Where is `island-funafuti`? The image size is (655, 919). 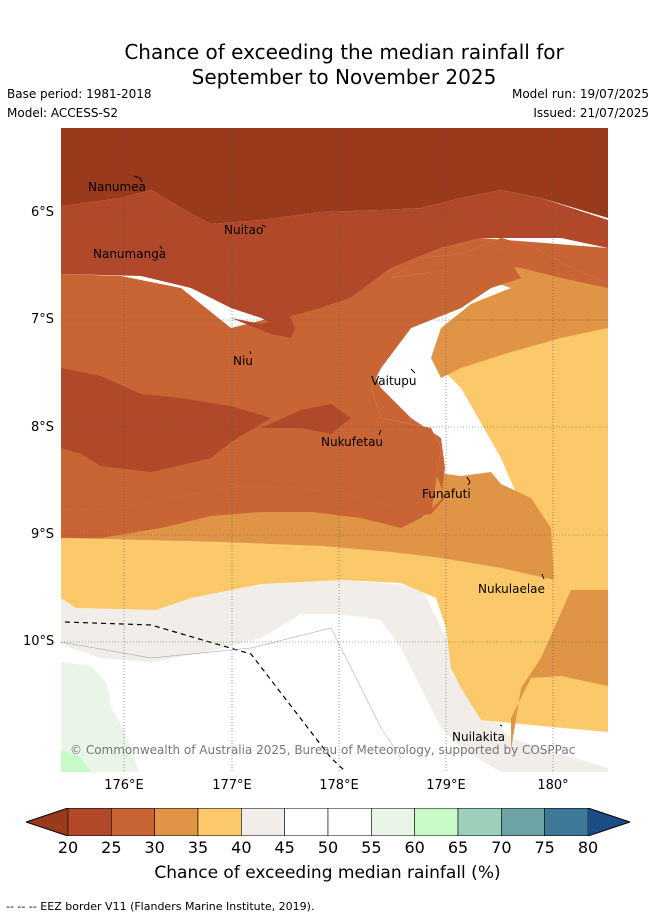 island-funafuti is located at coordinates (468, 481).